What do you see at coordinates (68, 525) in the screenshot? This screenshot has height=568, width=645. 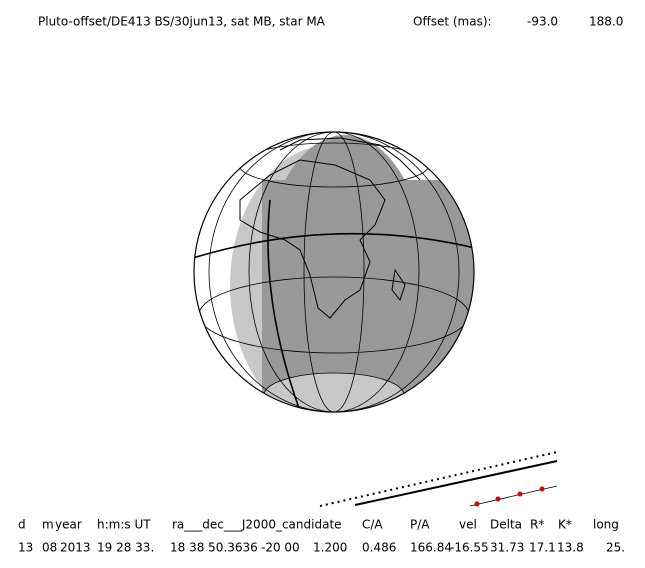 I see `column-header: year` at bounding box center [68, 525].